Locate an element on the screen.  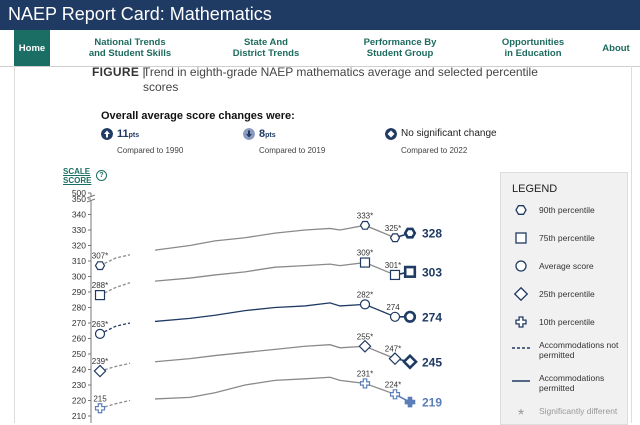
series-cross: 215 231* 224* 219 is located at coordinates (267, 391).